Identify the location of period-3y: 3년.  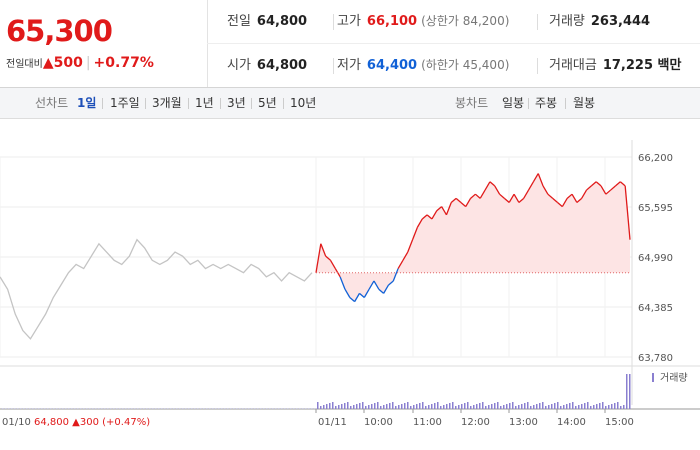
(236, 103).